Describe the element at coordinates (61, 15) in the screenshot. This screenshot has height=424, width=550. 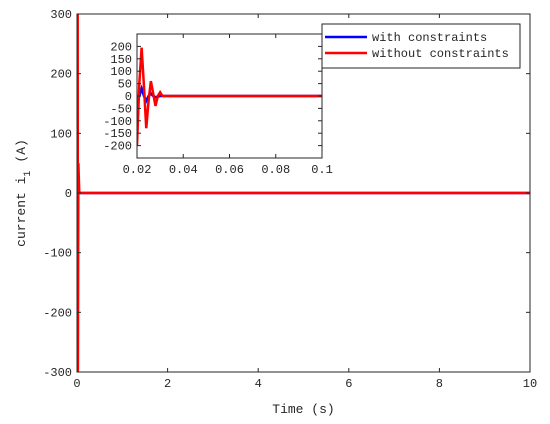
I see `y-tick-label: 300` at that location.